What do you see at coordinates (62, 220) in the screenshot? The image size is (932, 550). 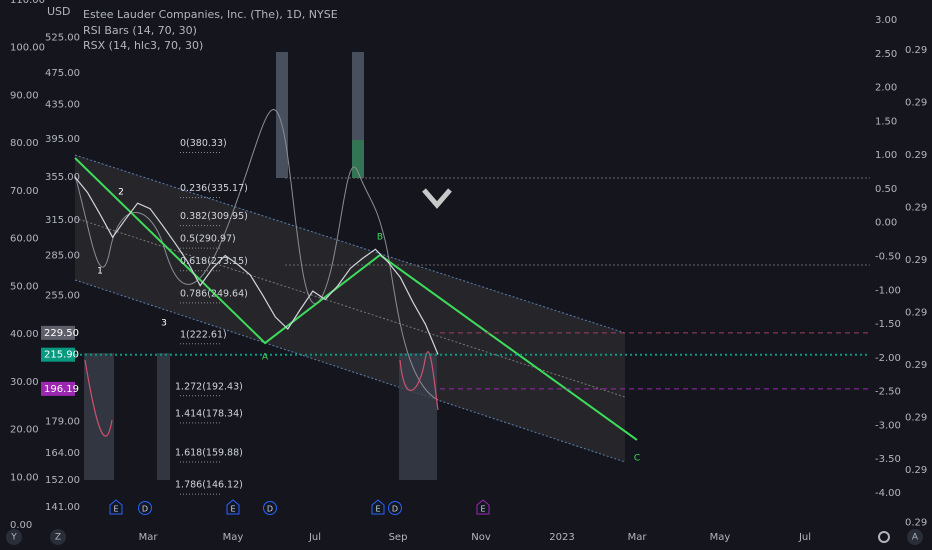 I see `price-tick-label: 315.00` at bounding box center [62, 220].